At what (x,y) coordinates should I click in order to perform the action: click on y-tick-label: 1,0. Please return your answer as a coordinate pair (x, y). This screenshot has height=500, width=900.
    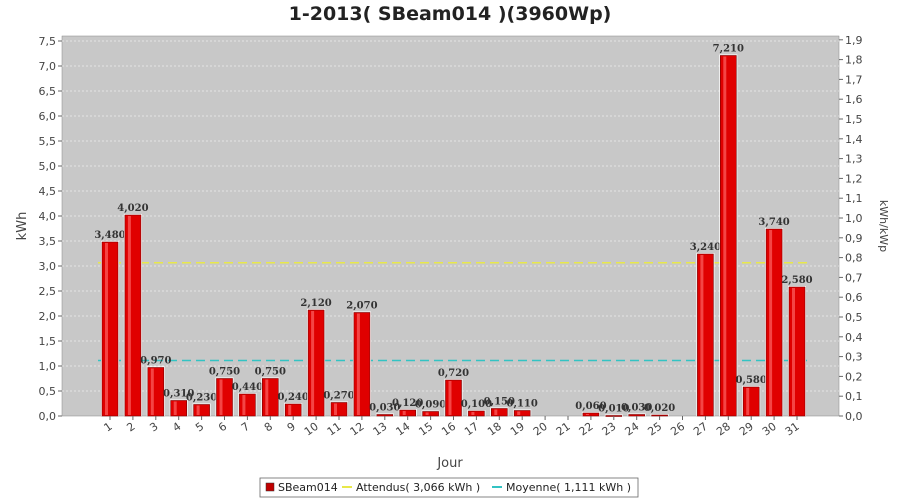
    Looking at the image, I should click on (48, 366).